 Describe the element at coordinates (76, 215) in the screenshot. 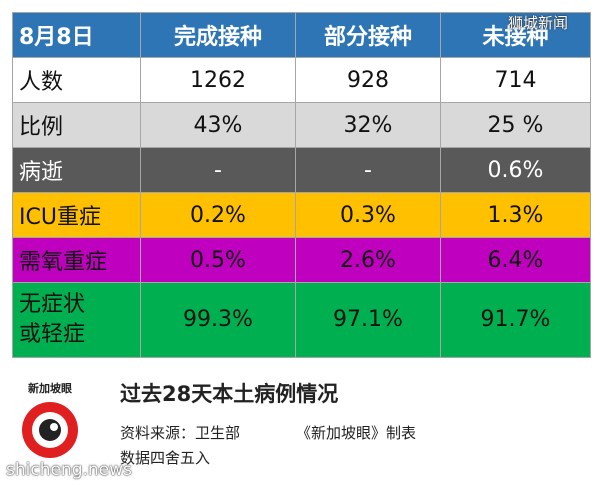

I see `row-label: ICU重症` at that location.